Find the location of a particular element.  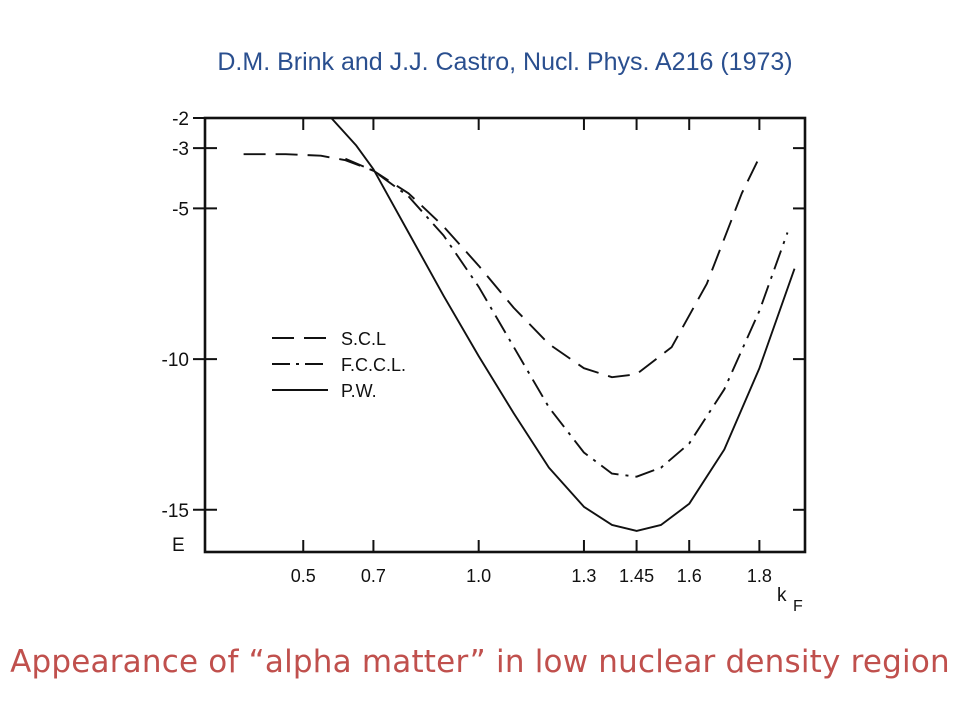

x-tick-label-5: 1.6 is located at coordinates (689, 576).